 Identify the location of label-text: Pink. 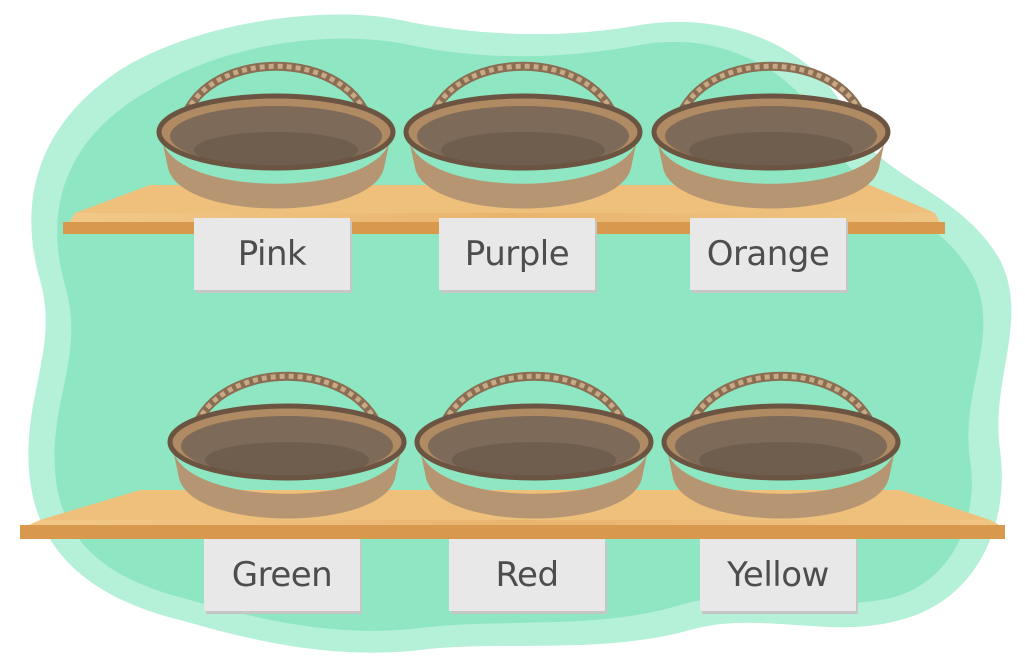
(272, 254).